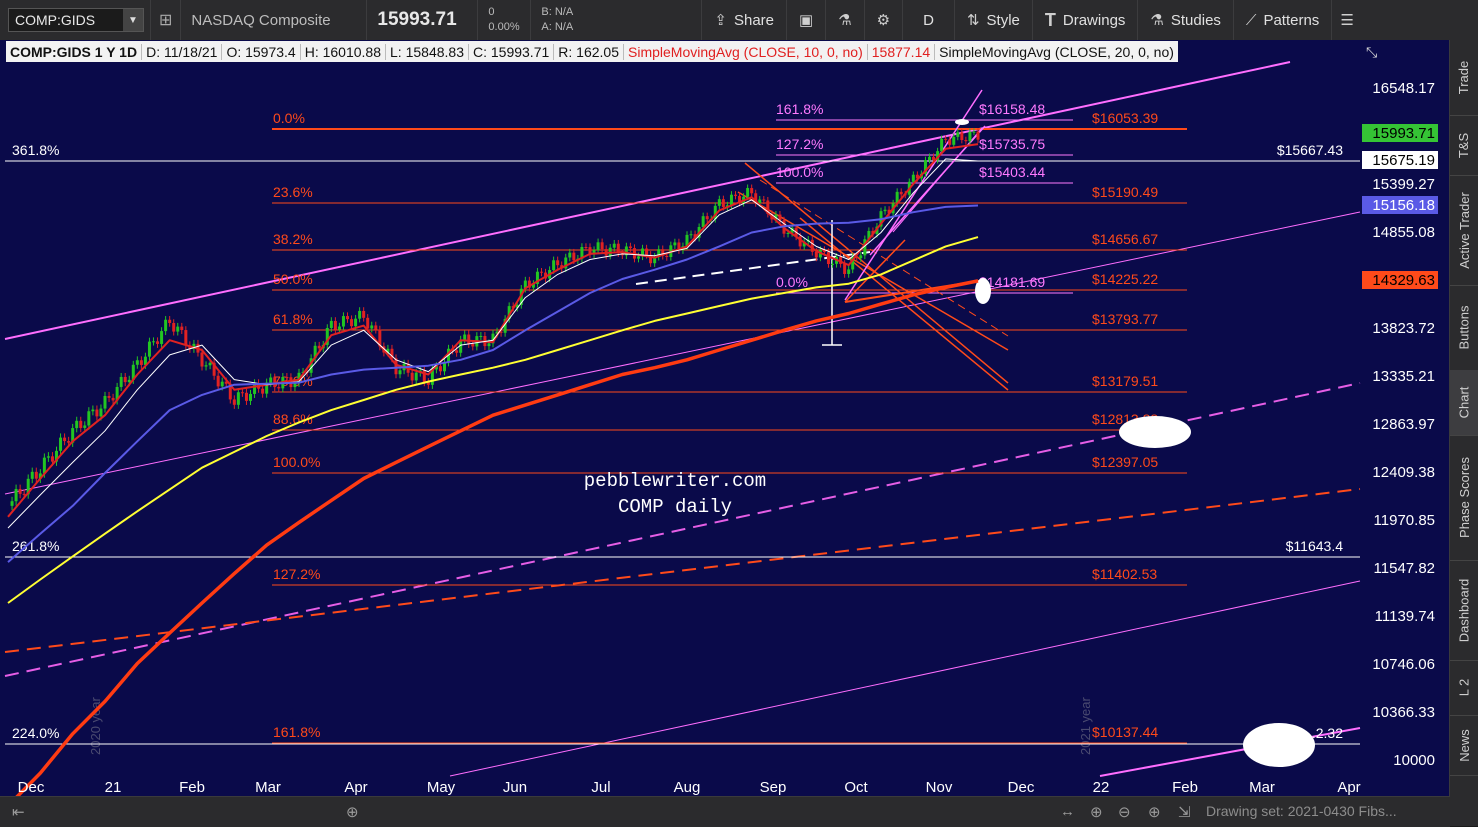 The height and width of the screenshot is (827, 1478). I want to click on fib-level-value: $14656.67, so click(1125, 239).